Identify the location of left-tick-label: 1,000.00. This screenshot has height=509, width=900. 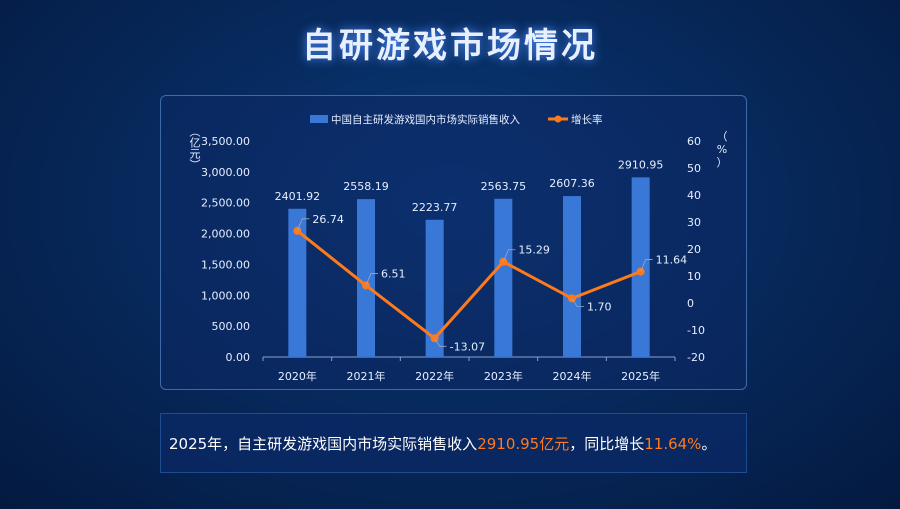
(225, 295).